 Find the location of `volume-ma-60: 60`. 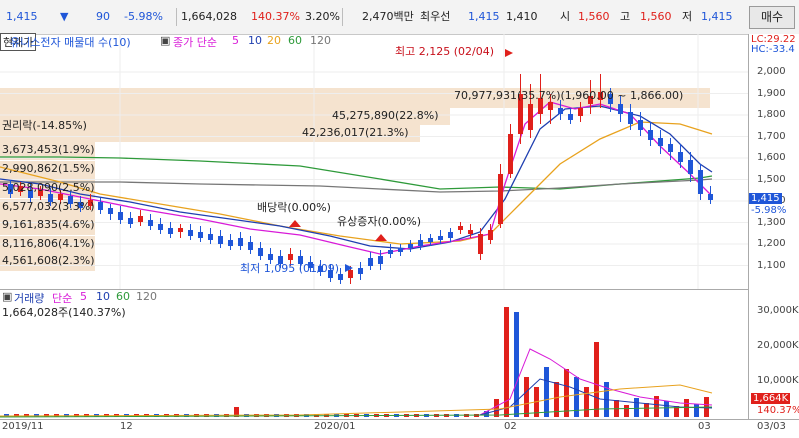

volume-ma-60: 60 is located at coordinates (123, 296).